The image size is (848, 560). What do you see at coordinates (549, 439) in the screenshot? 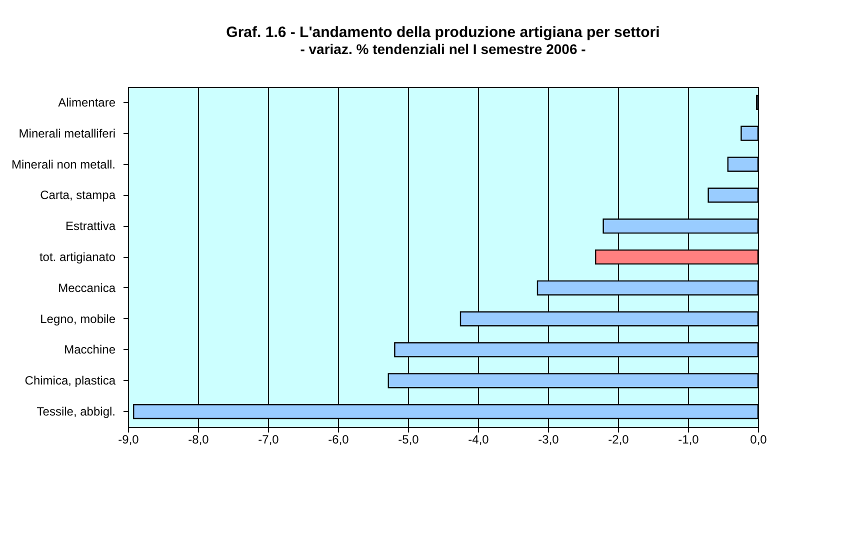
I see `x-tick-label: -3,0` at bounding box center [549, 439].